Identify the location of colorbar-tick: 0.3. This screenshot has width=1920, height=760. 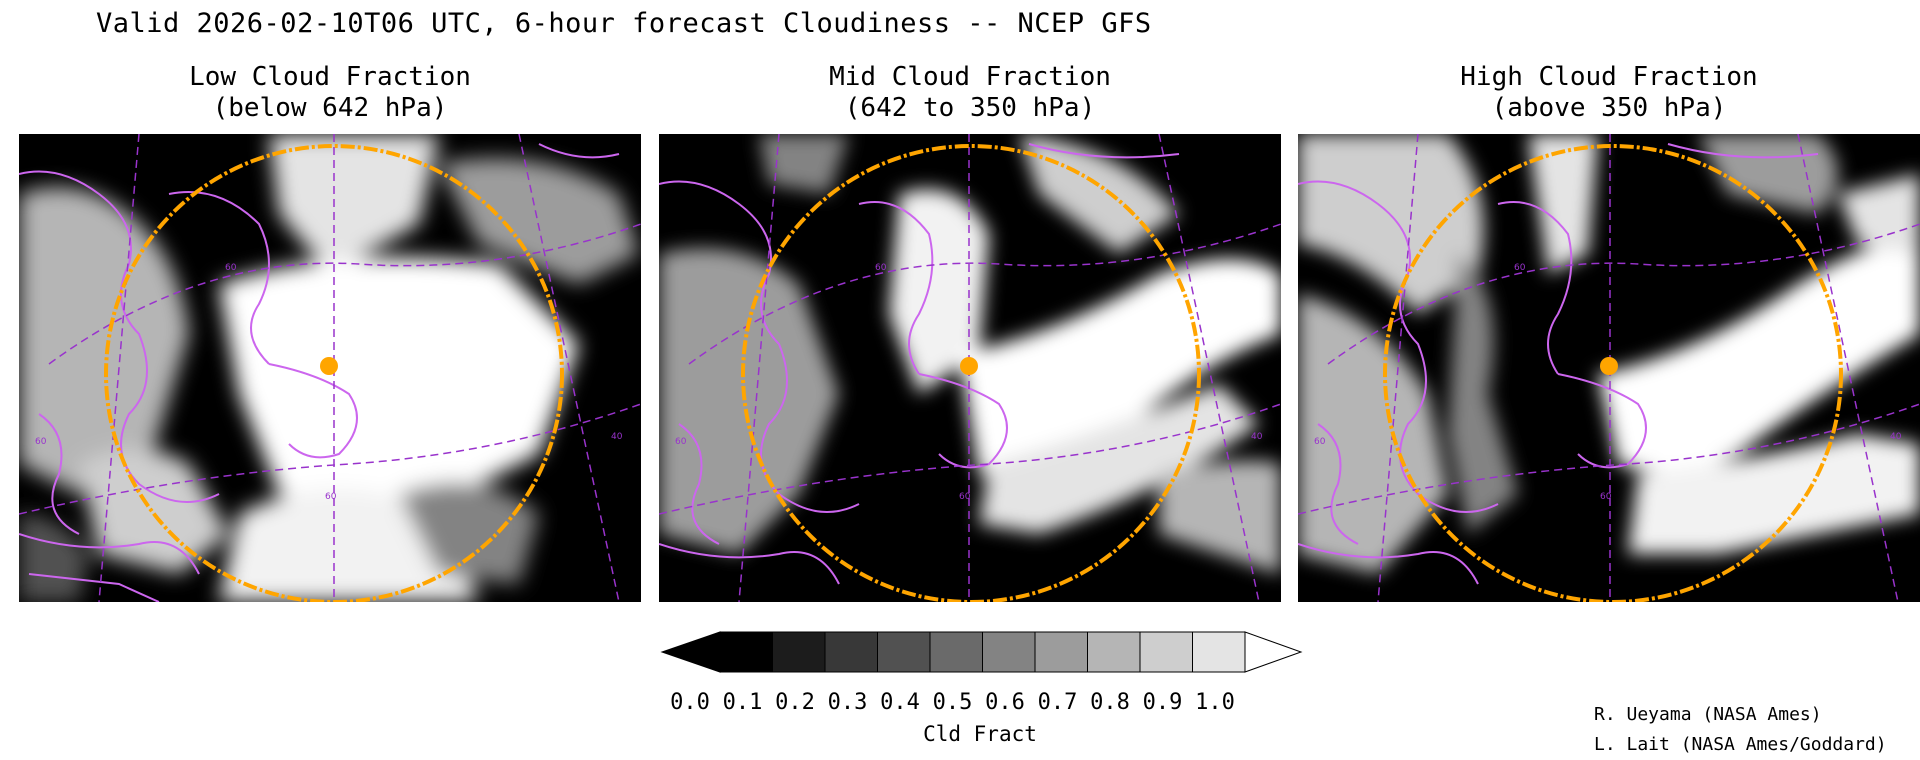
(847, 702).